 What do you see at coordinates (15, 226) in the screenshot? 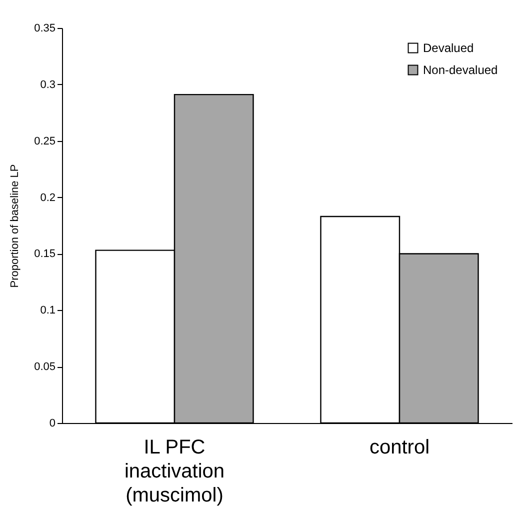
I see `y-axis-title: Proportion of baseline LP` at bounding box center [15, 226].